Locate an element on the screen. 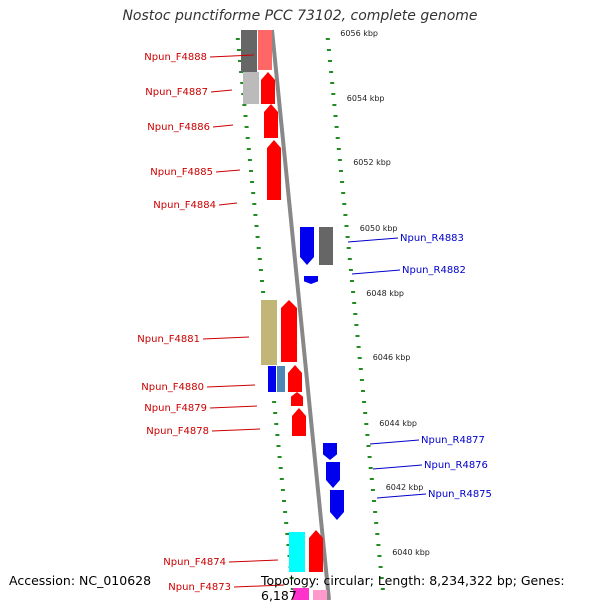  kbp-label: 6050 kbp is located at coordinates (379, 228).